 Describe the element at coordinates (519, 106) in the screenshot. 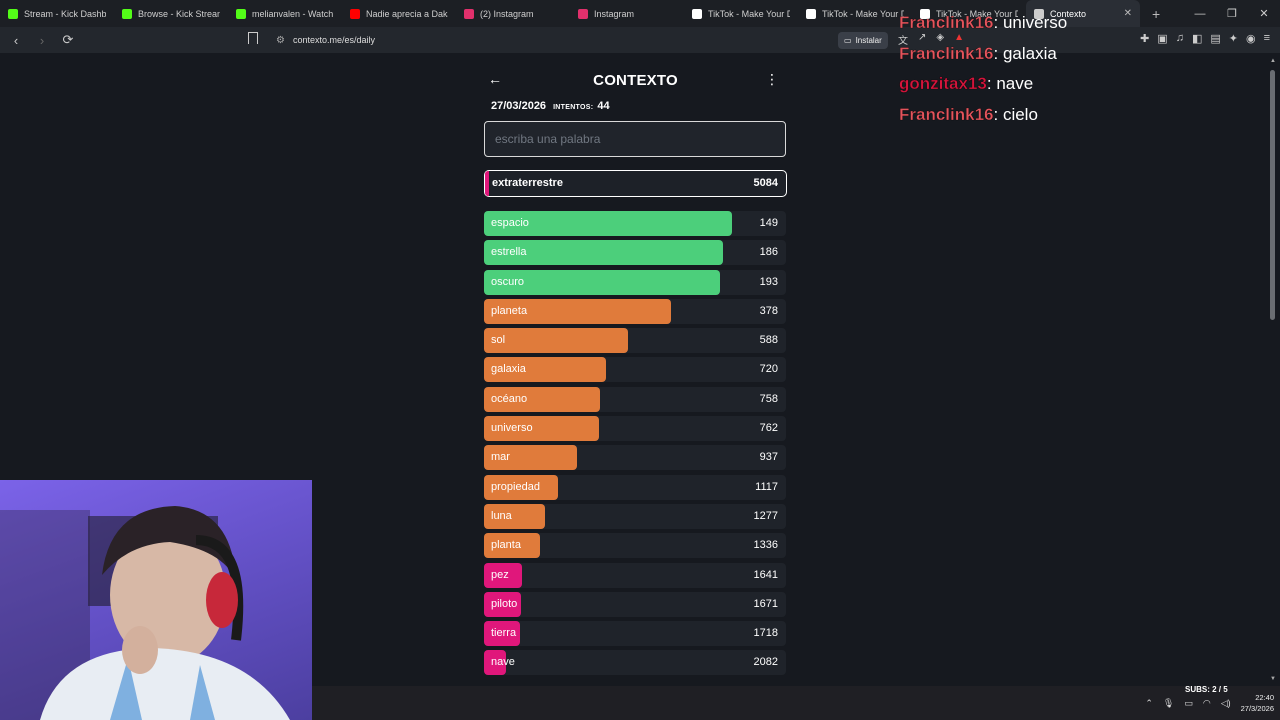

I see `game-date: 27/03/2026` at that location.